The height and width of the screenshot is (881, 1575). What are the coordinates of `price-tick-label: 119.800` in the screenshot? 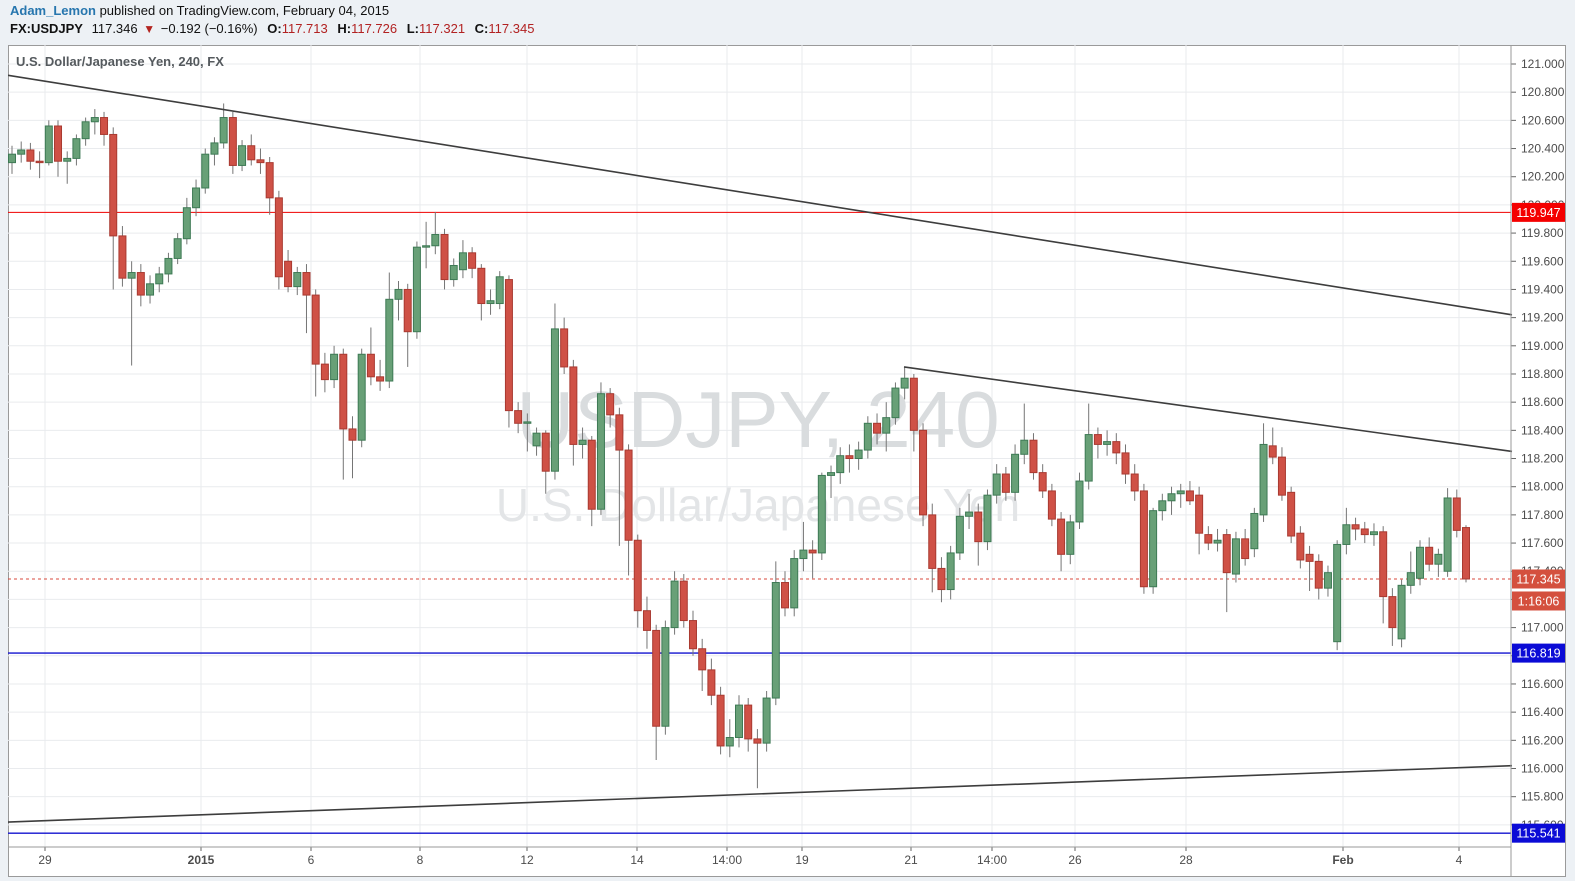 It's located at (1542, 233).